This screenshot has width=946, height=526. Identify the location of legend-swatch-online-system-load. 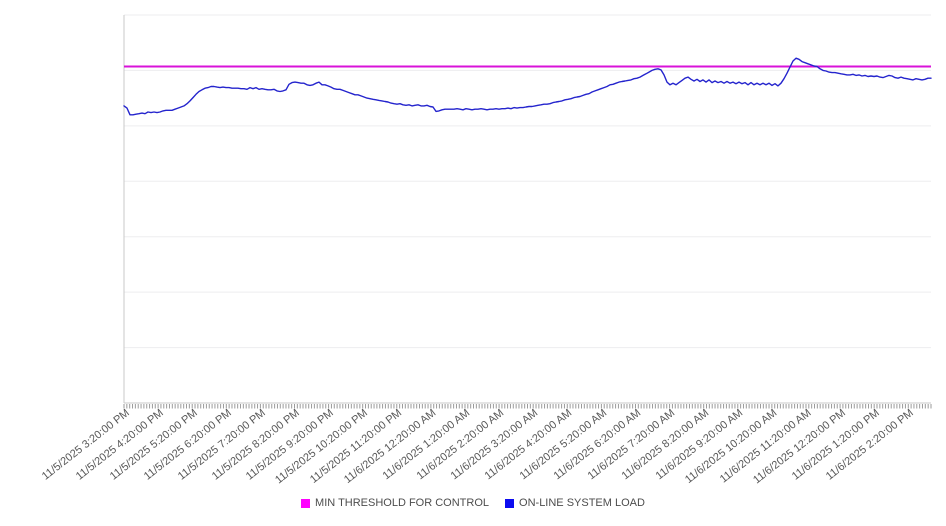
(510, 503).